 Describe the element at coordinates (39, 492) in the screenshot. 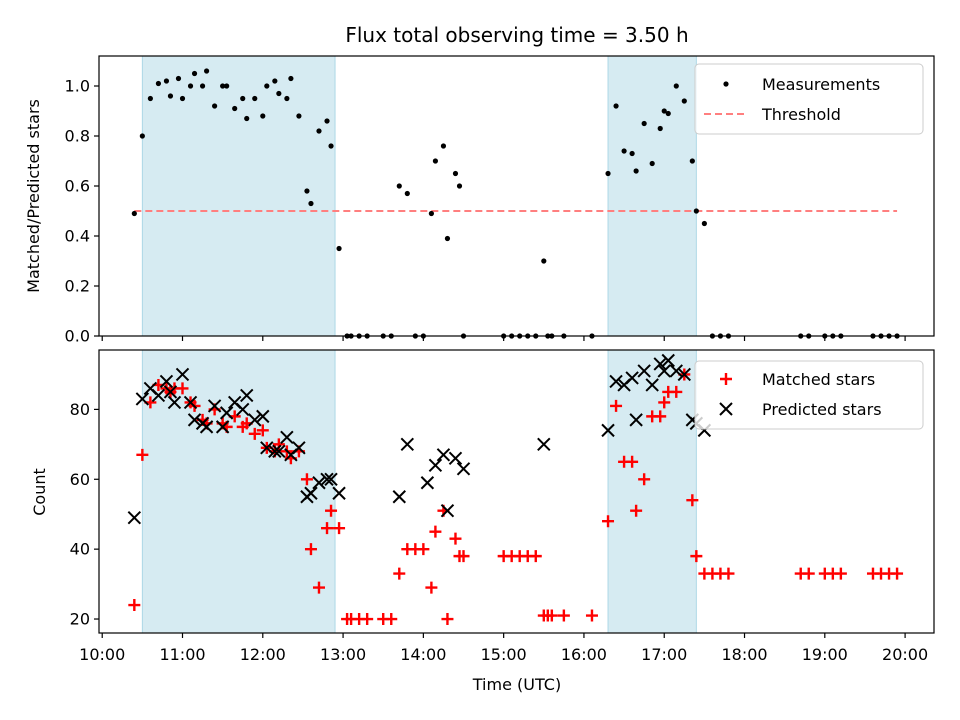

I see `bottom-y-axis-label: Count` at that location.